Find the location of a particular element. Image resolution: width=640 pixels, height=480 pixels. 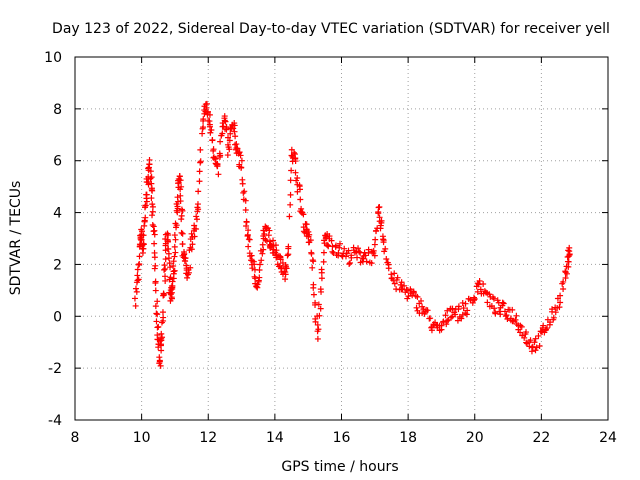

y-tick-label: 8 is located at coordinates (57, 110).